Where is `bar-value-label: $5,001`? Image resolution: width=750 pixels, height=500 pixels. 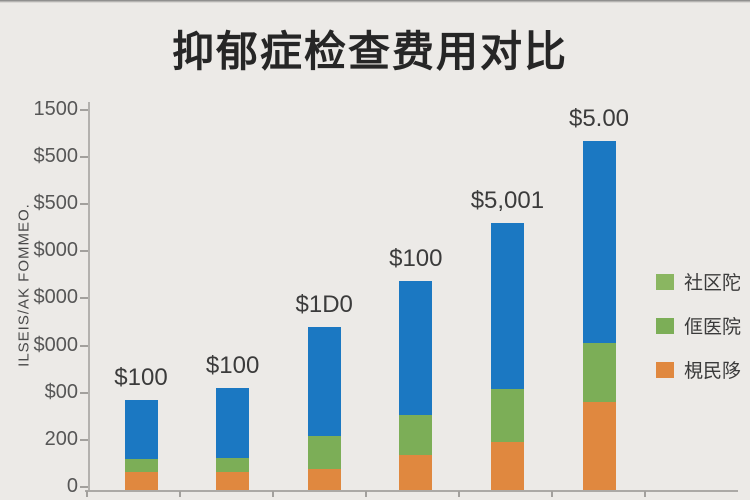 bar-value-label: $5,001 is located at coordinates (507, 200).